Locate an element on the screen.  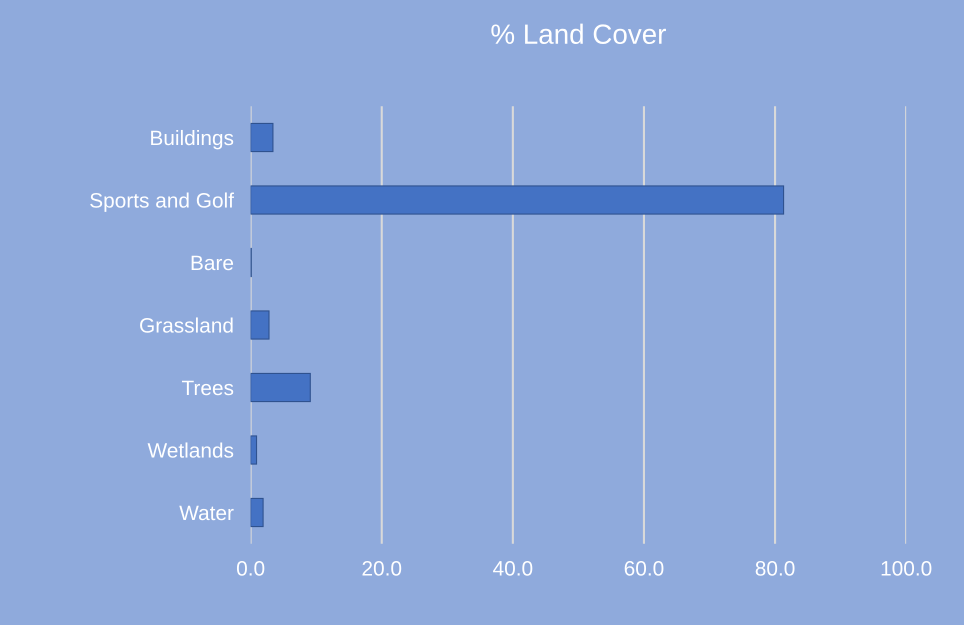
x-tick-label: 20.0 is located at coordinates (382, 568).